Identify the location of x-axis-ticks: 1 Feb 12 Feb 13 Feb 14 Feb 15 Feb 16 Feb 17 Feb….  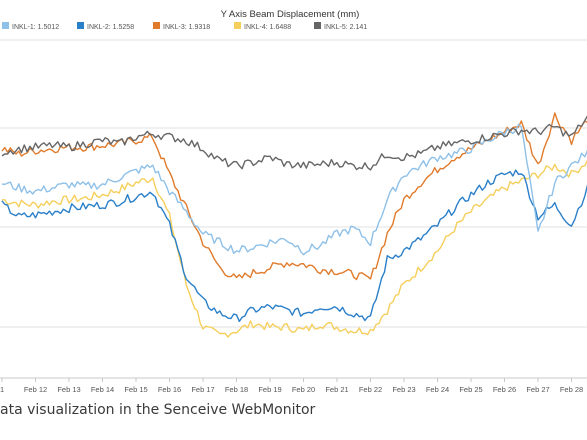
(291, 386).